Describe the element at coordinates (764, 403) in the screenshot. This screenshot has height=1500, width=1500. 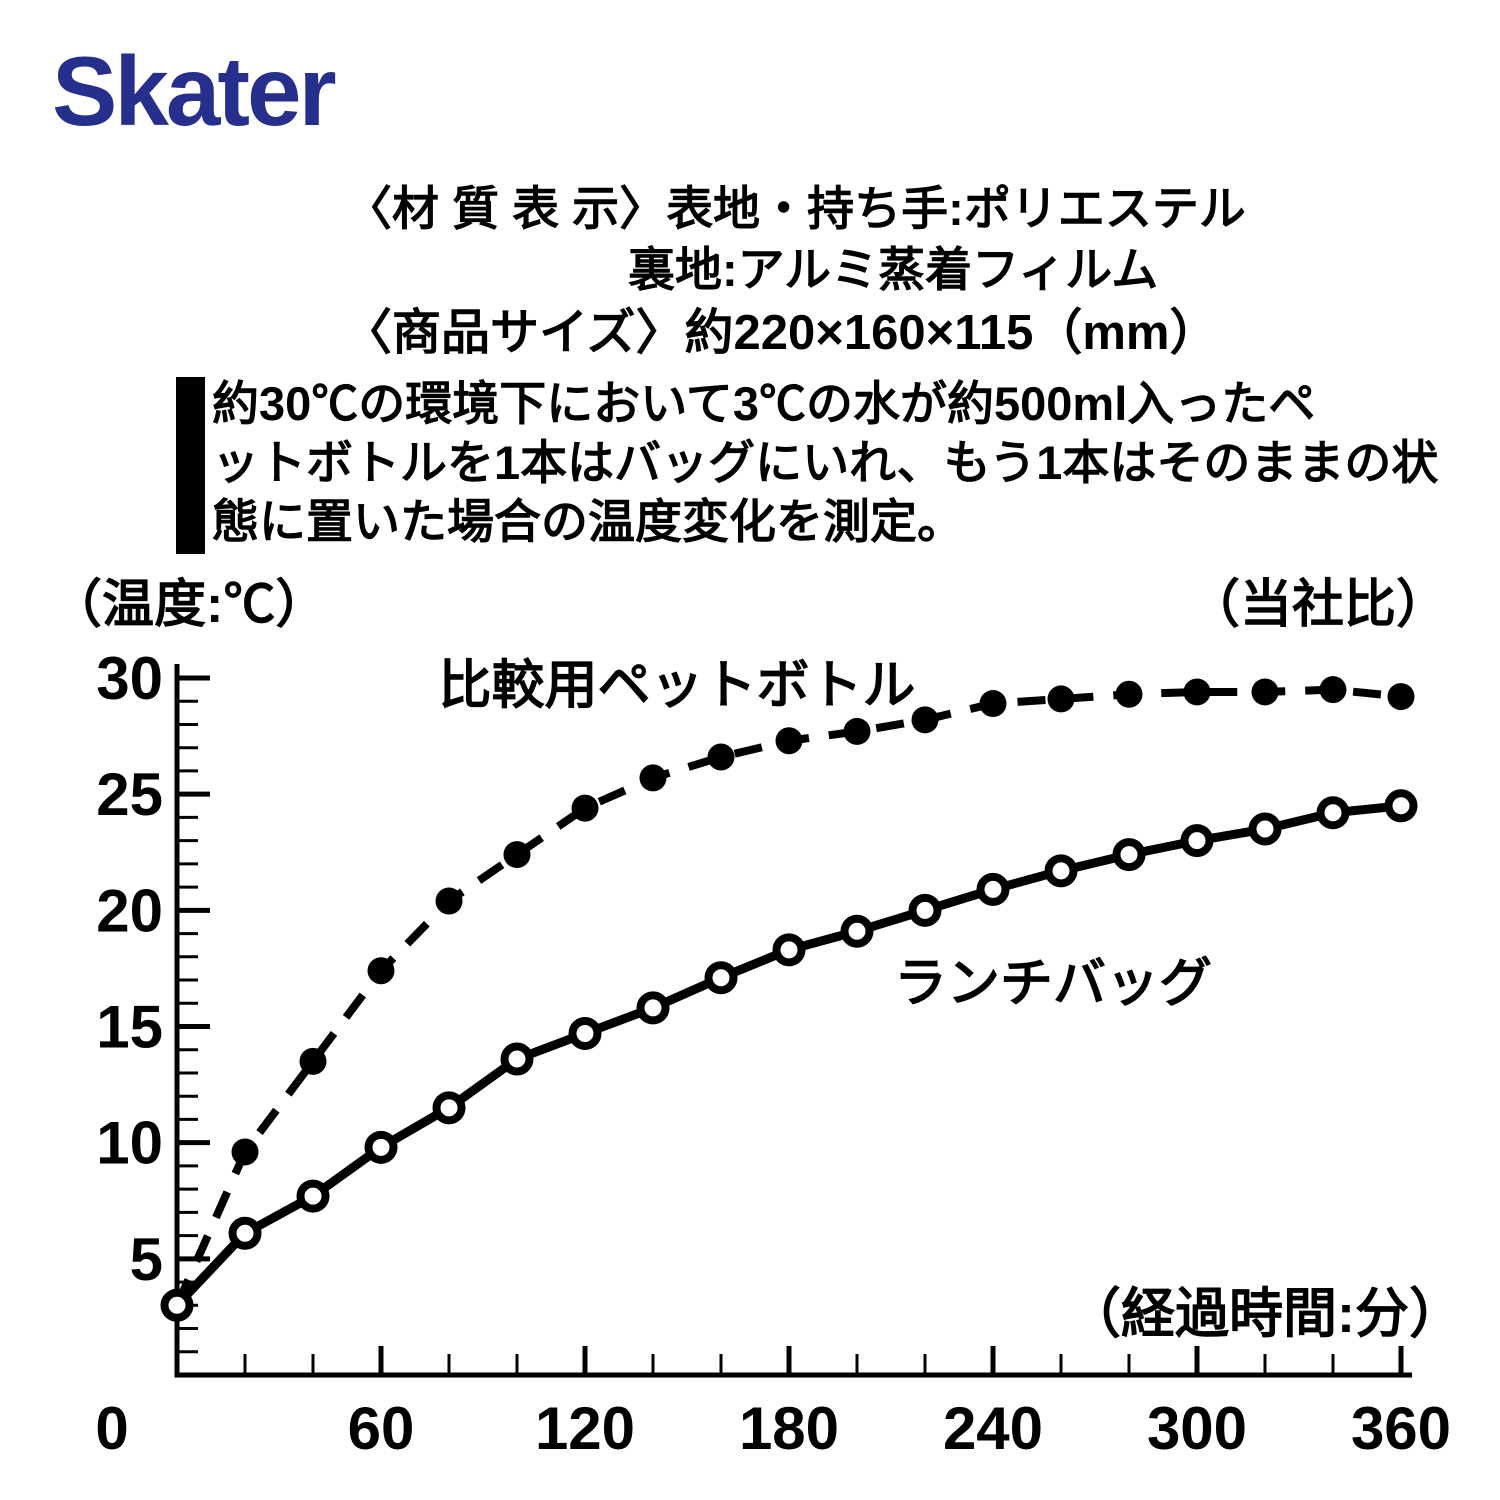
I see `test-description-line: 約30℃の環境下において3℃の水が約500ml入ったペ` at that location.